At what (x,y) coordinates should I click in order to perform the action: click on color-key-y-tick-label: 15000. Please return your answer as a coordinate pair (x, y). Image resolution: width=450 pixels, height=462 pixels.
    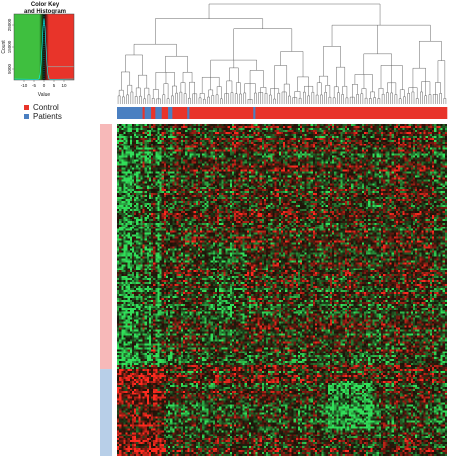
    Looking at the image, I should click on (9, 46).